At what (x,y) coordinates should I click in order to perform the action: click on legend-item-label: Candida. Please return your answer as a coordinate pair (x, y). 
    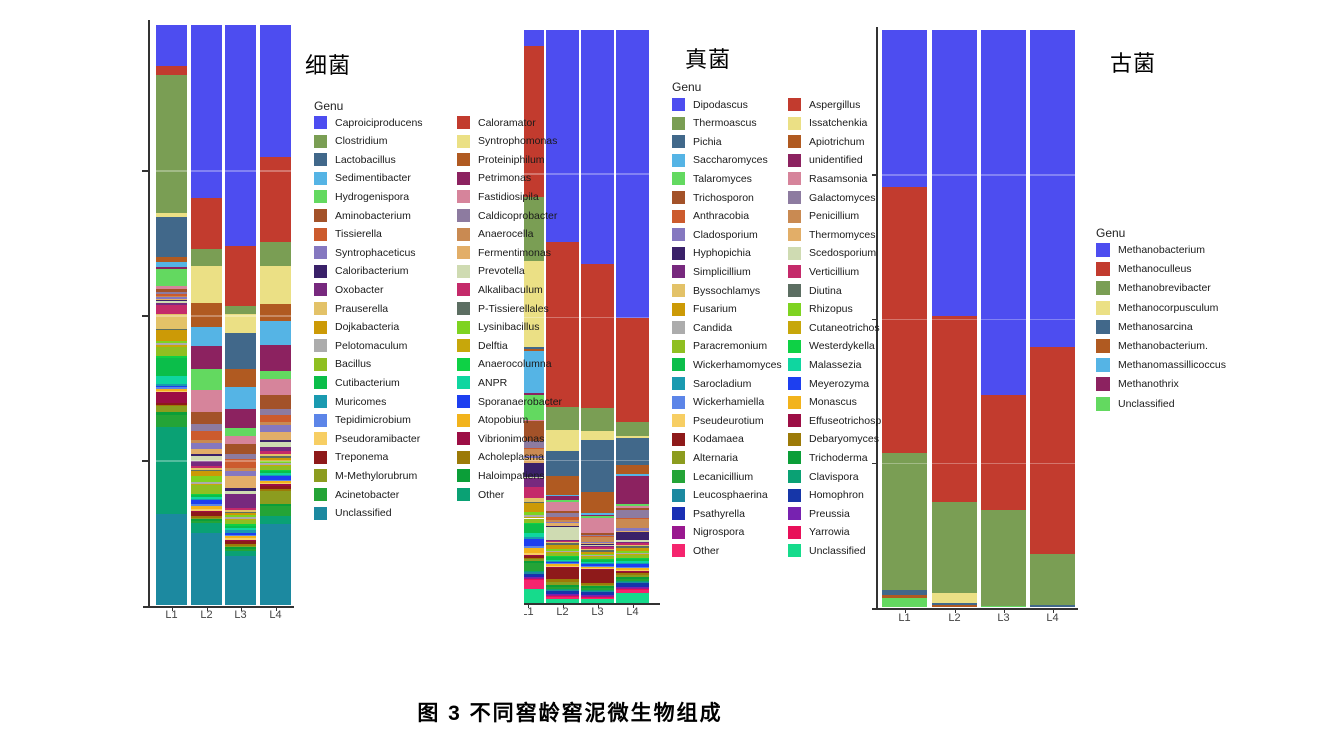
    Looking at the image, I should click on (713, 327).